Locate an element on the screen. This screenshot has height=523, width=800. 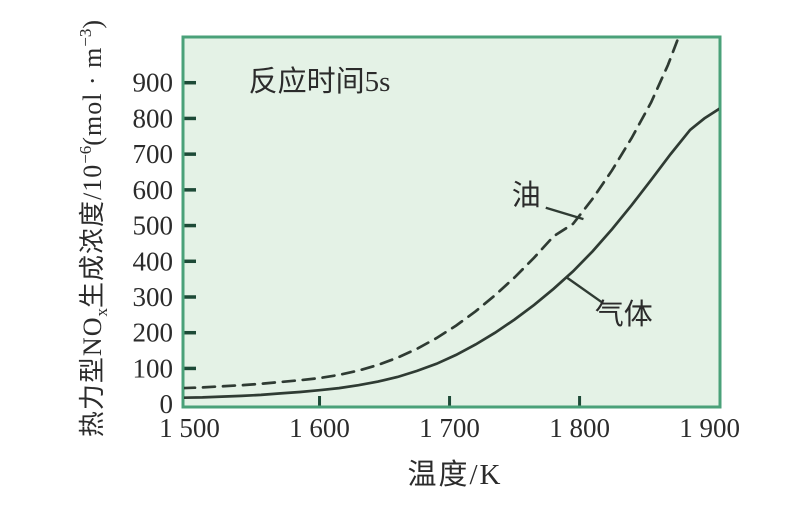
y-axis-label-part: (mol · m is located at coordinates (92, 96).